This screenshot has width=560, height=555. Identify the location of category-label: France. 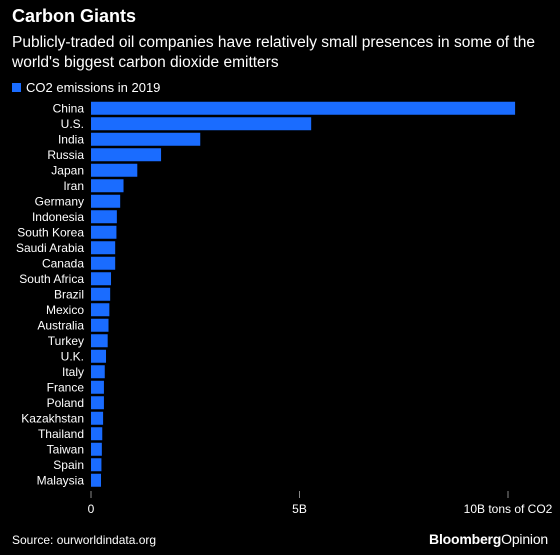
(66, 387).